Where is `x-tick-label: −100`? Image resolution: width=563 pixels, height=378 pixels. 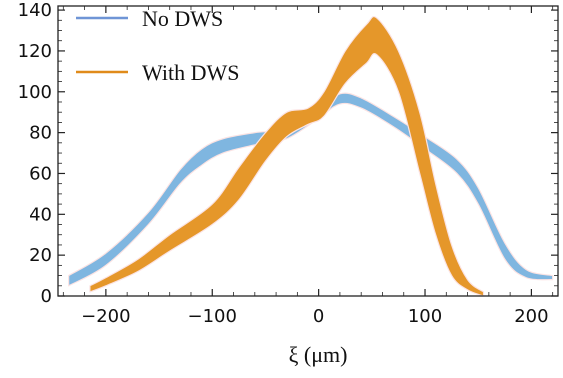
x-tick-label: −100 is located at coordinates (212, 316).